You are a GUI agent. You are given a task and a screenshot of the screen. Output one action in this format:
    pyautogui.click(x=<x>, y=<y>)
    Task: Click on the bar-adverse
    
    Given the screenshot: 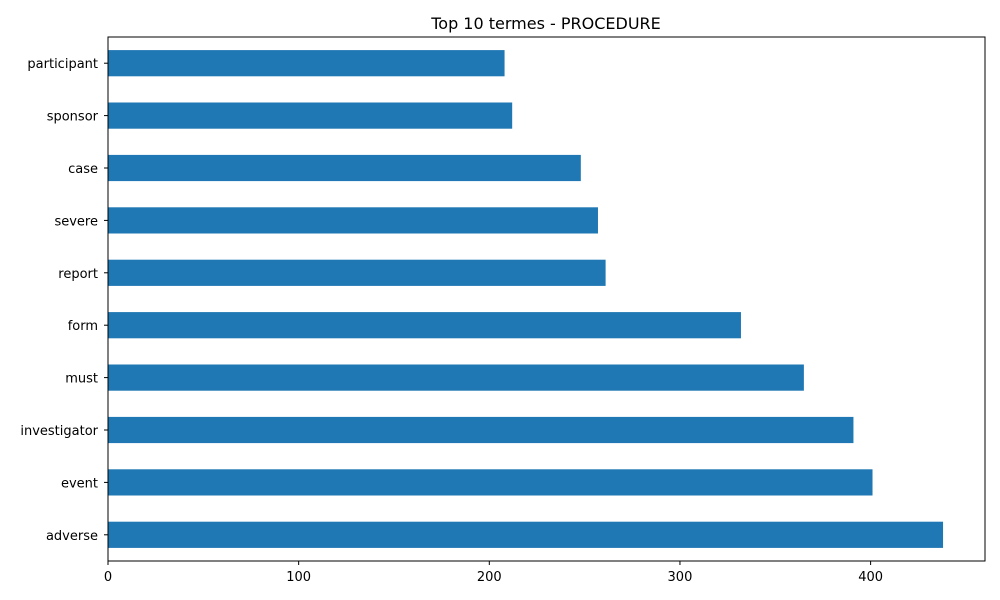 What is the action you would take?
    pyautogui.click(x=526, y=534)
    